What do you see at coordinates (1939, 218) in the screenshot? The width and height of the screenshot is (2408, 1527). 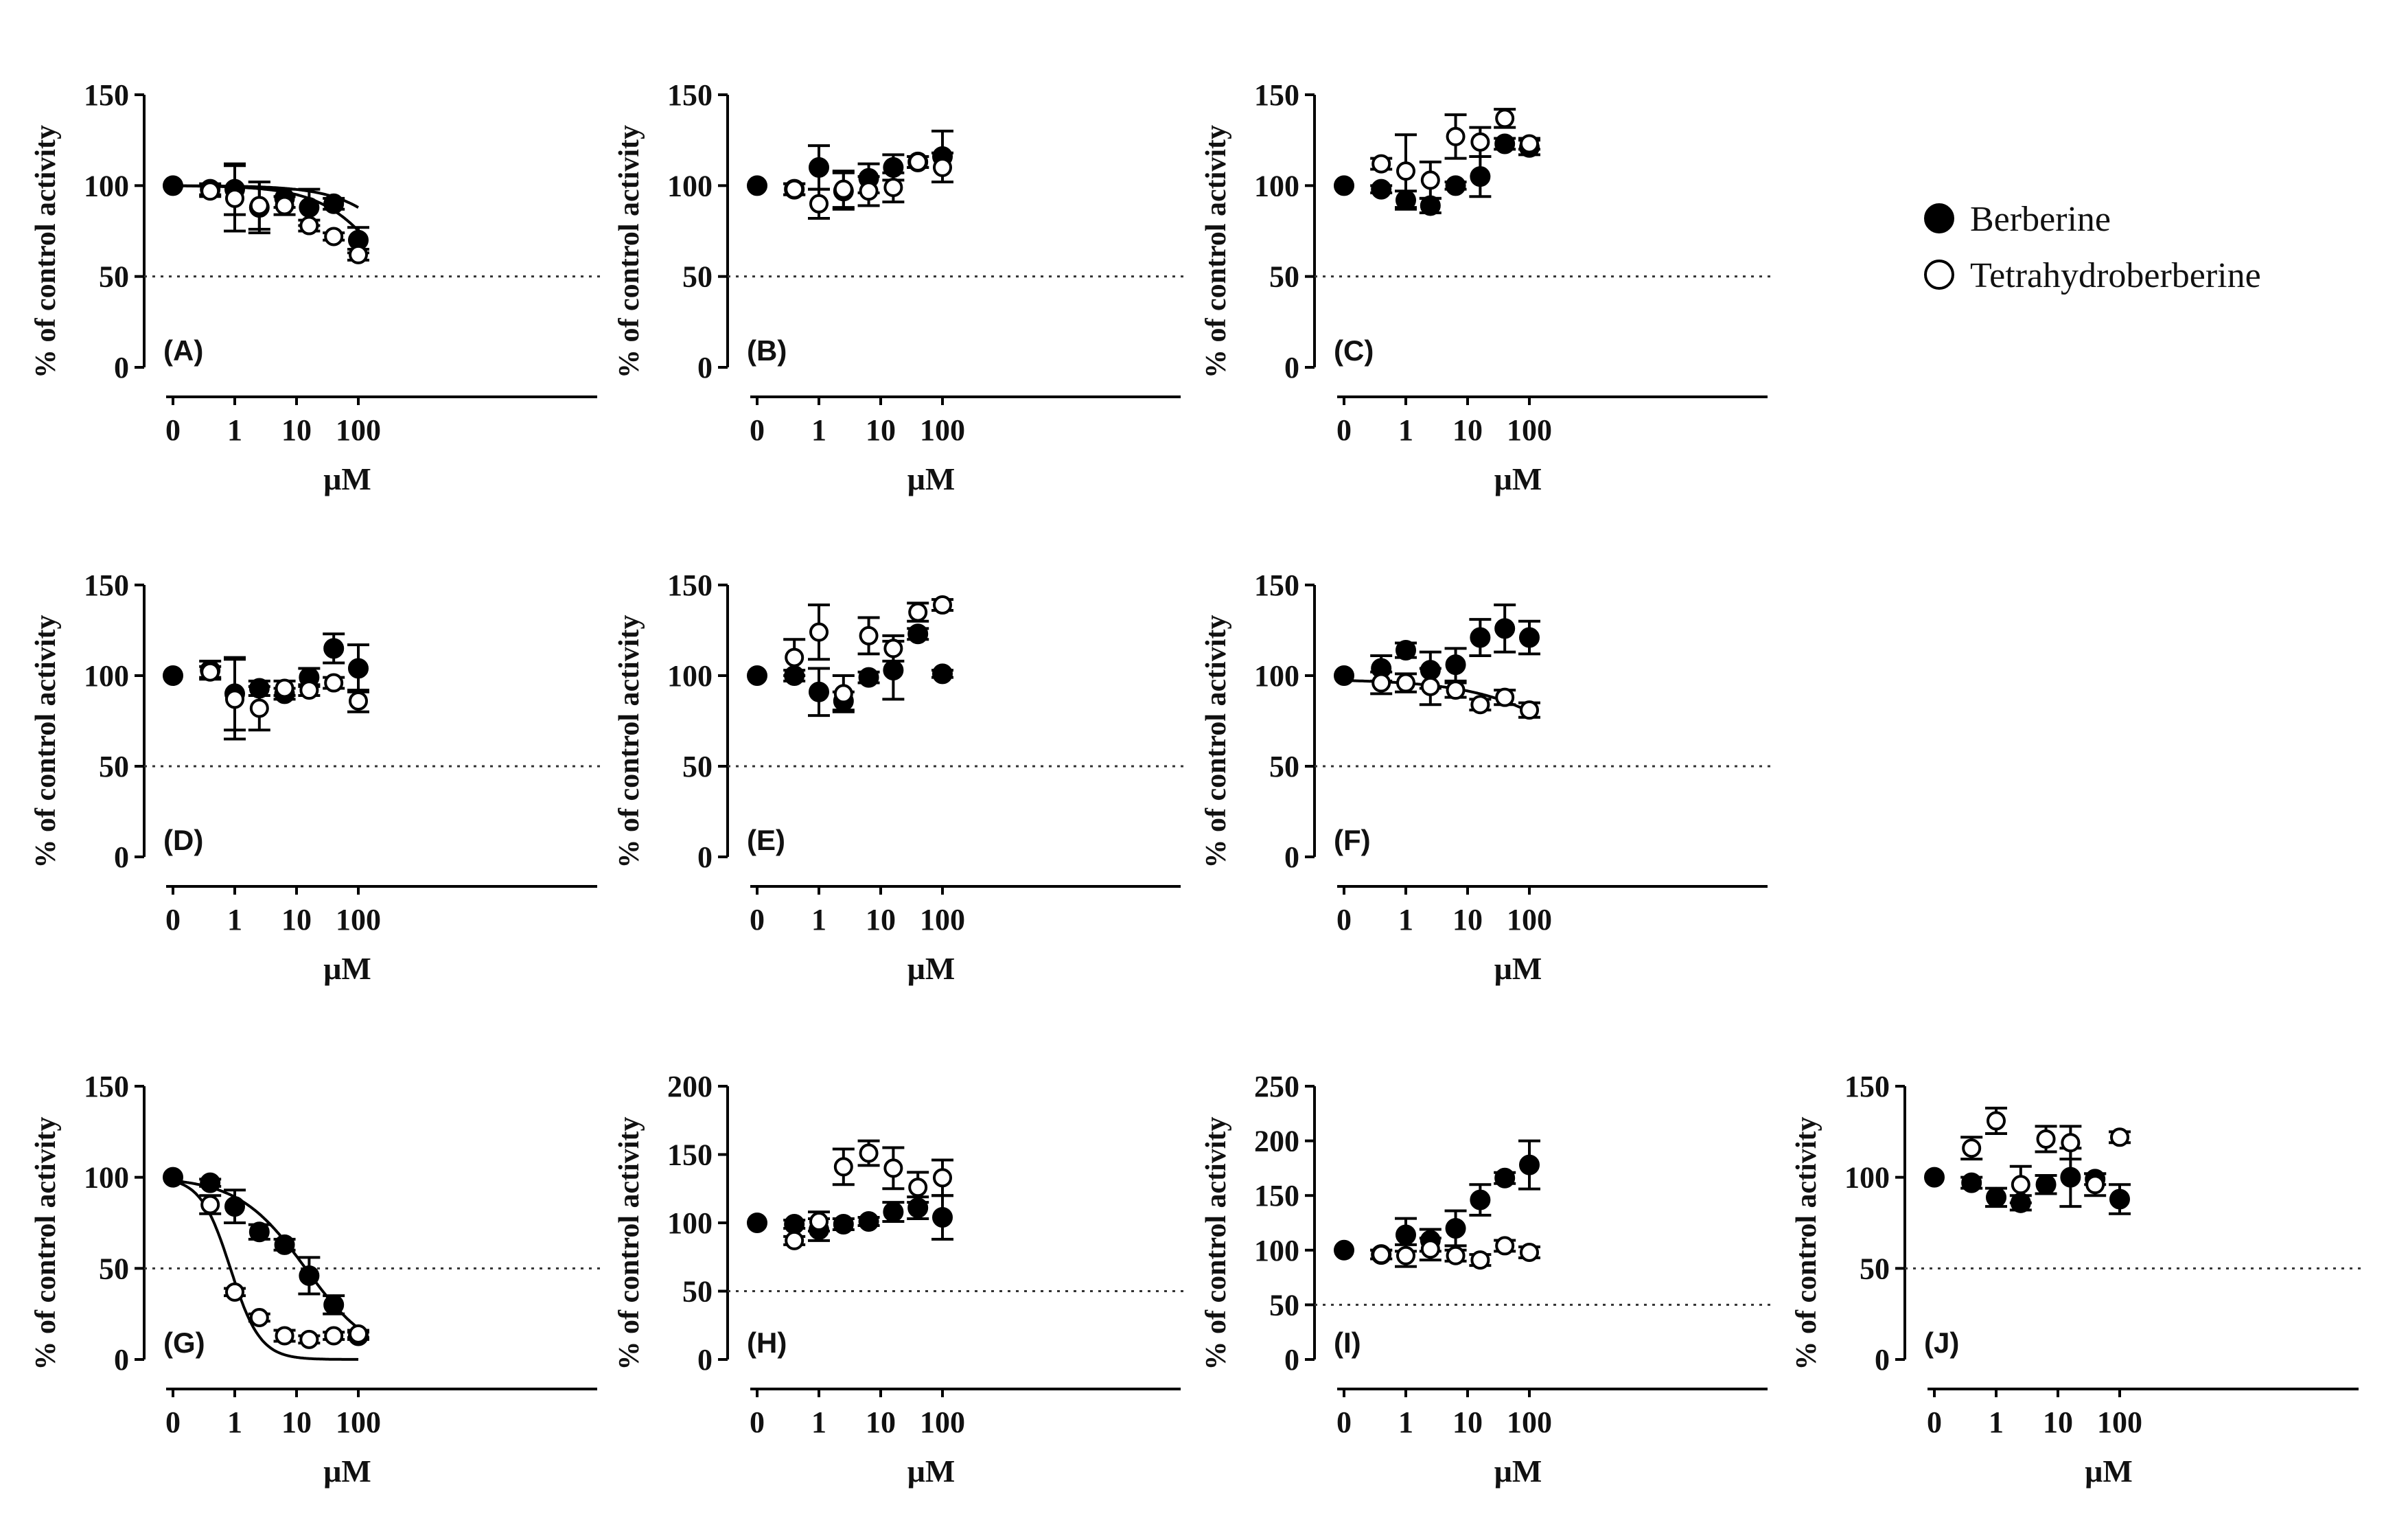 I see `legend-marker-berberine` at bounding box center [1939, 218].